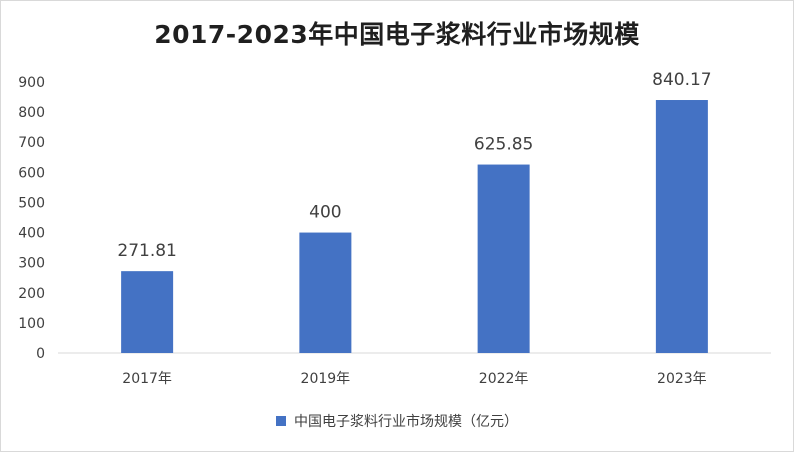  What do you see at coordinates (281, 421) in the screenshot?
I see `legend-swatch` at bounding box center [281, 421].